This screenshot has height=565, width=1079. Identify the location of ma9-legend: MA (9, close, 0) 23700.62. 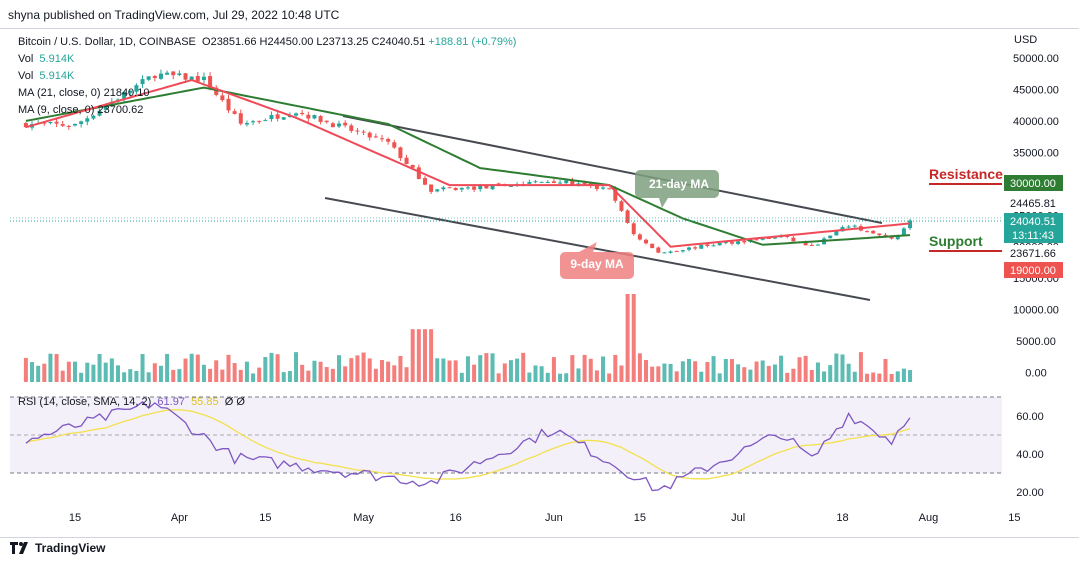
(81, 110).